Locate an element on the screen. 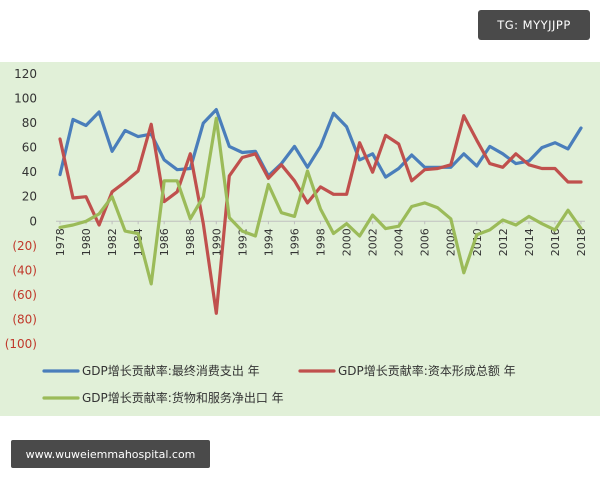 This screenshot has height=480, width=600. y-tick-label: (80) is located at coordinates (24, 319).